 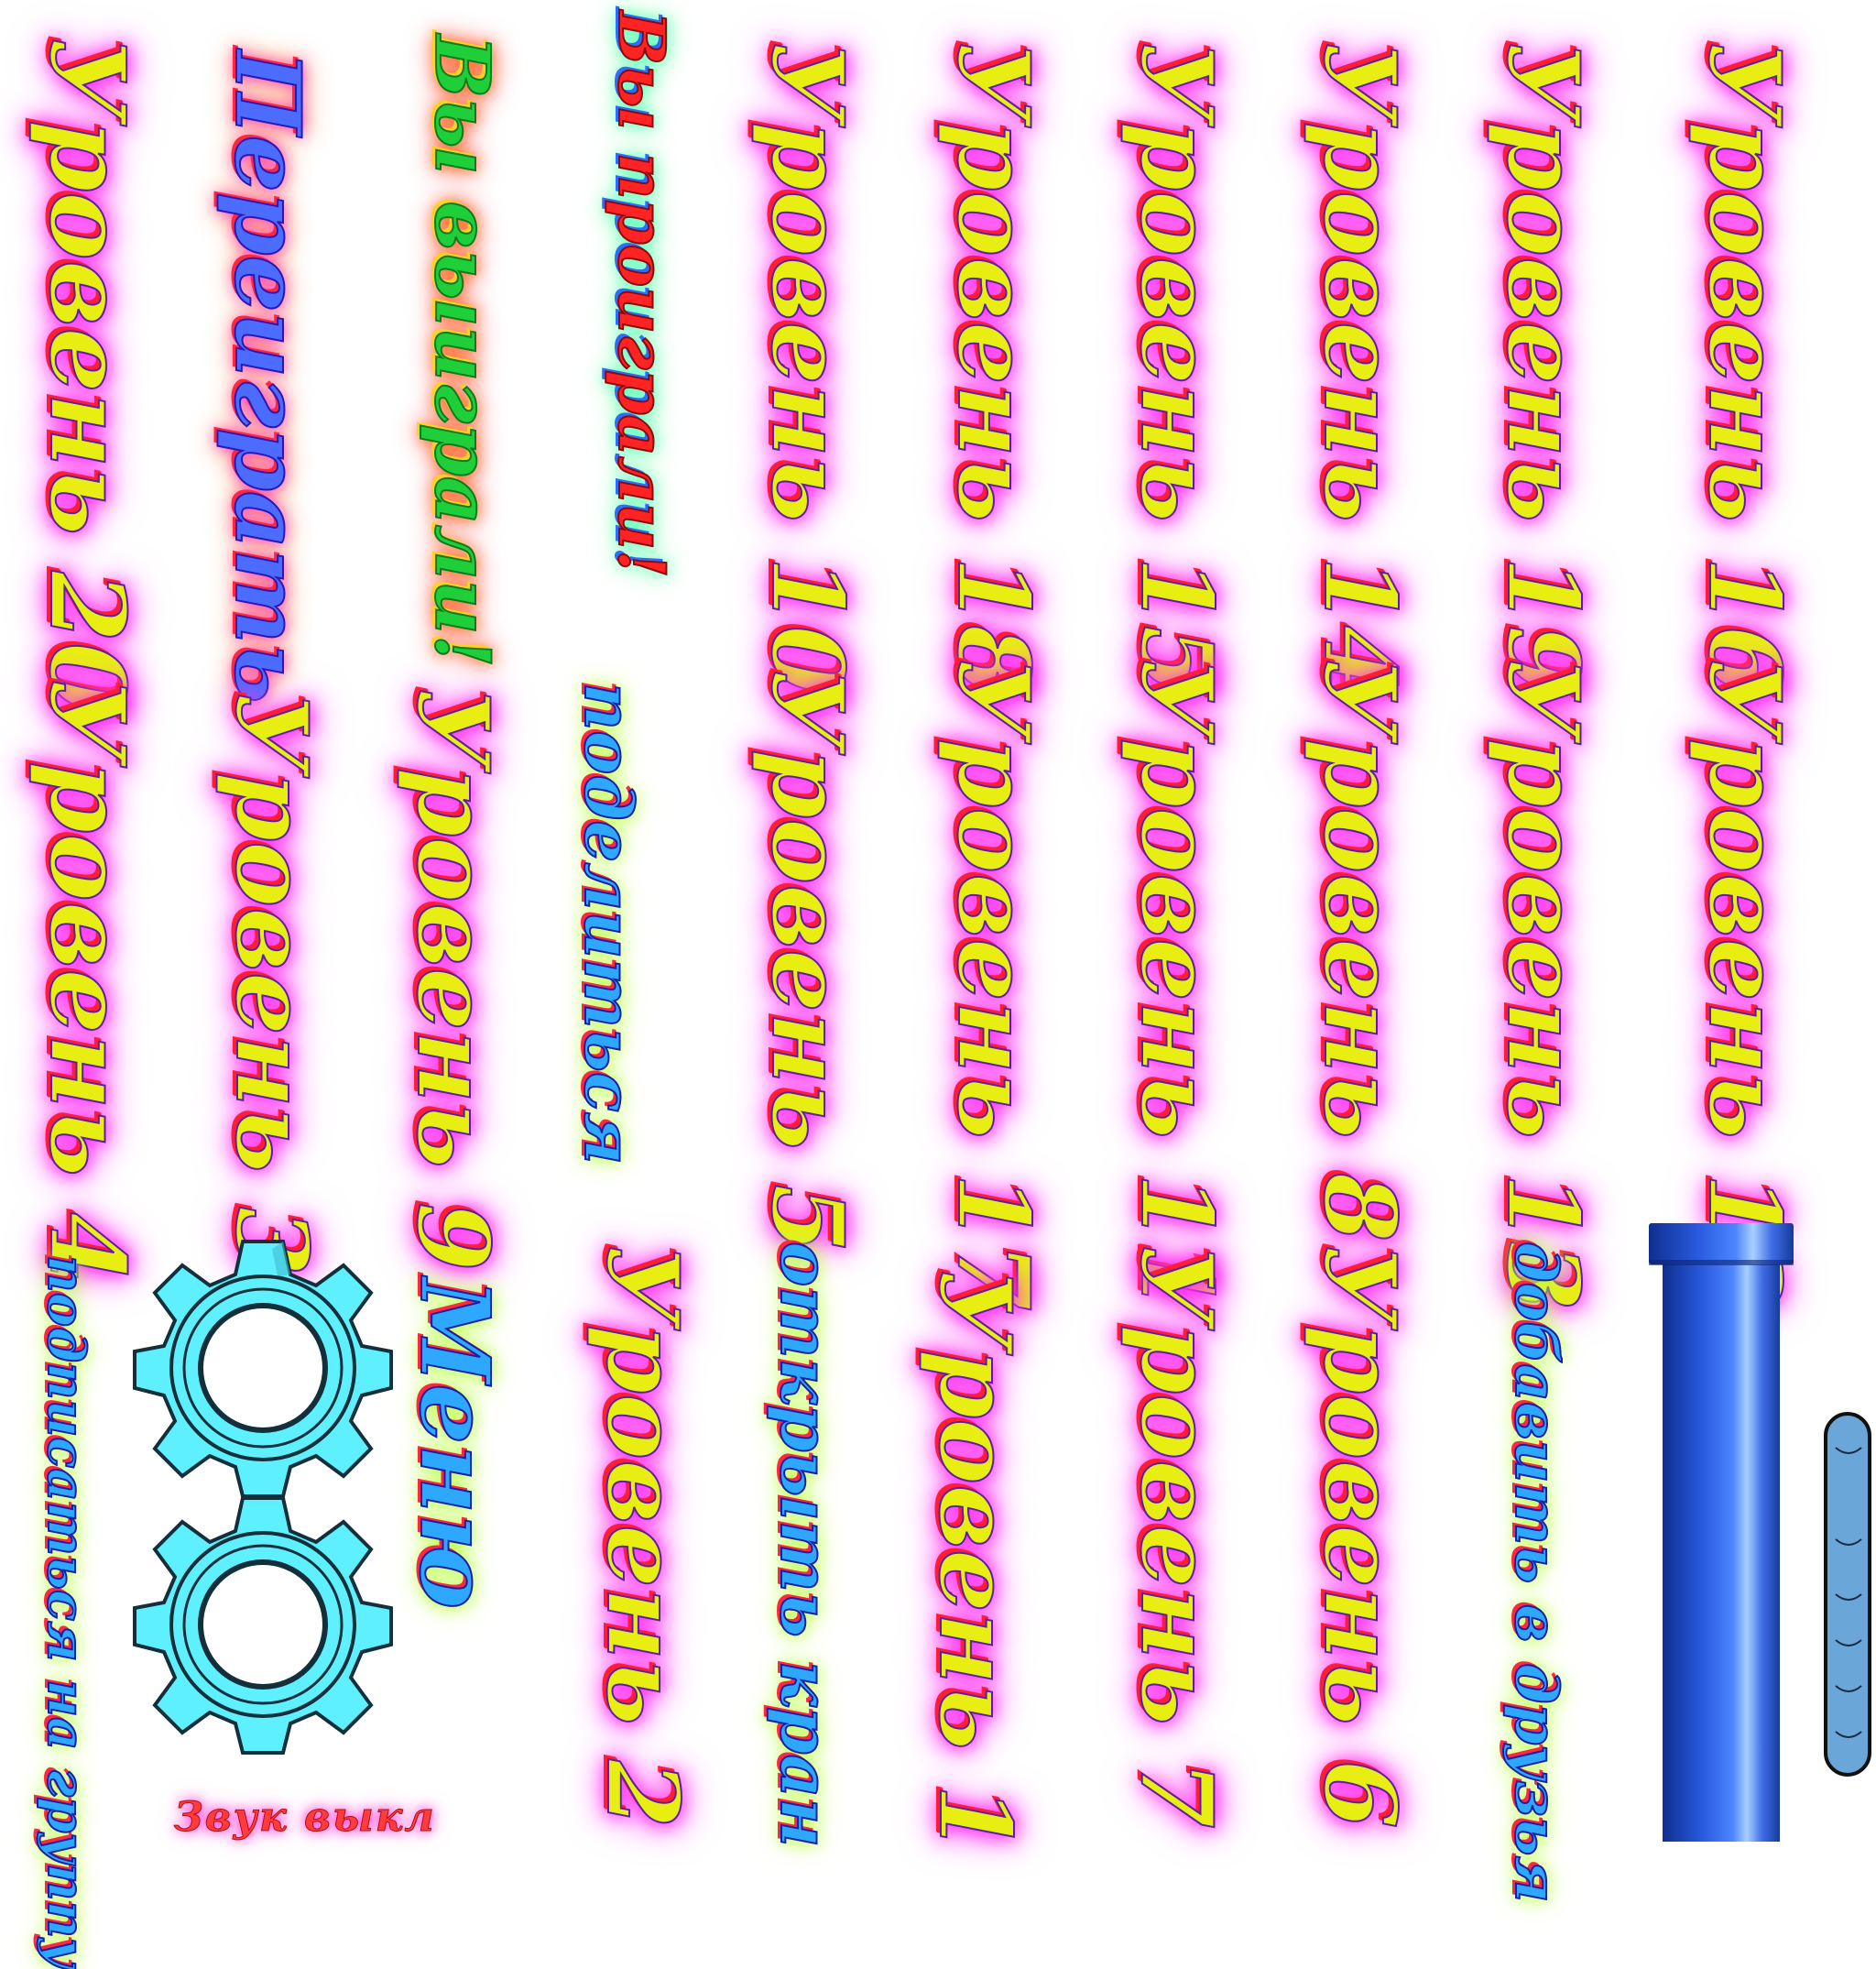 What do you see at coordinates (642, 294) in the screenshot?
I see `you-lost-label: Вы проиграли!` at bounding box center [642, 294].